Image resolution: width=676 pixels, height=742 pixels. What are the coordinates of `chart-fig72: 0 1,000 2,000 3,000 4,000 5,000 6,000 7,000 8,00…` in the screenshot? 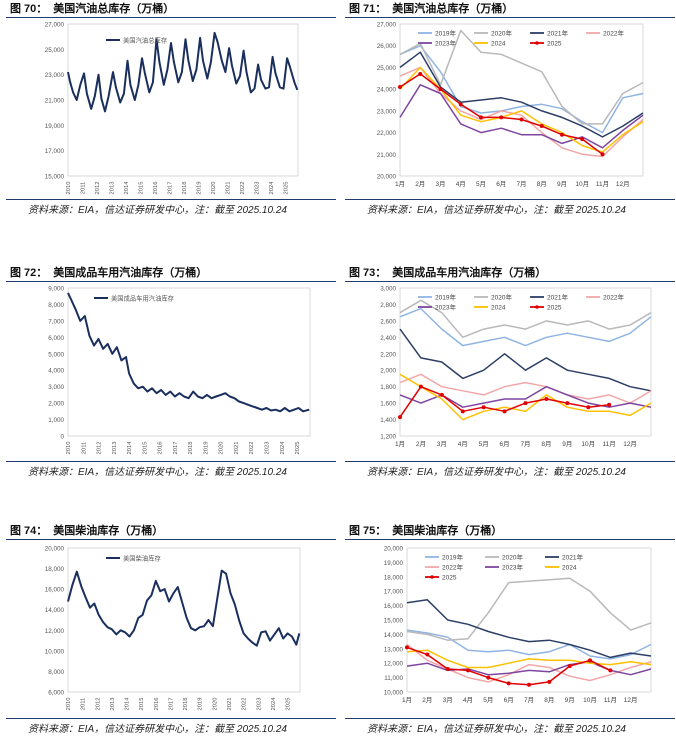 It's located at (179, 370).